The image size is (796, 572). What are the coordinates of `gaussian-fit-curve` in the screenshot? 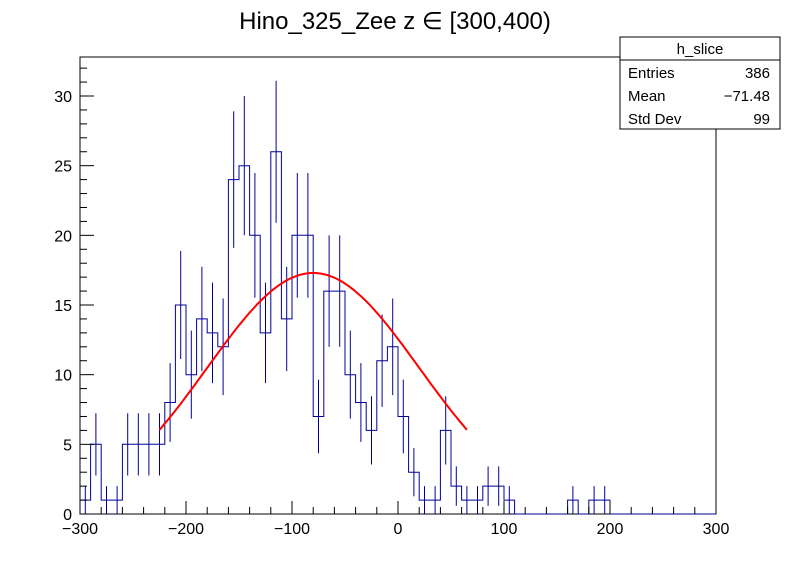 It's located at (313, 351).